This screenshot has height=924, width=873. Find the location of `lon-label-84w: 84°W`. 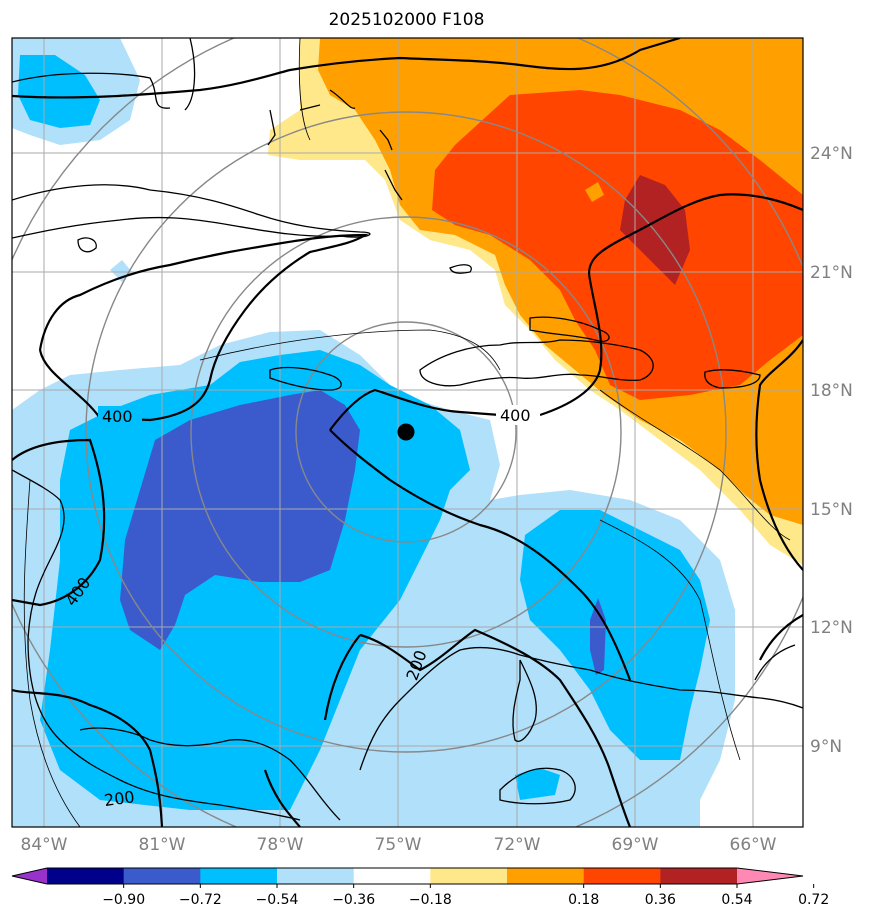

lon-label-84w: 84°W is located at coordinates (44, 845).